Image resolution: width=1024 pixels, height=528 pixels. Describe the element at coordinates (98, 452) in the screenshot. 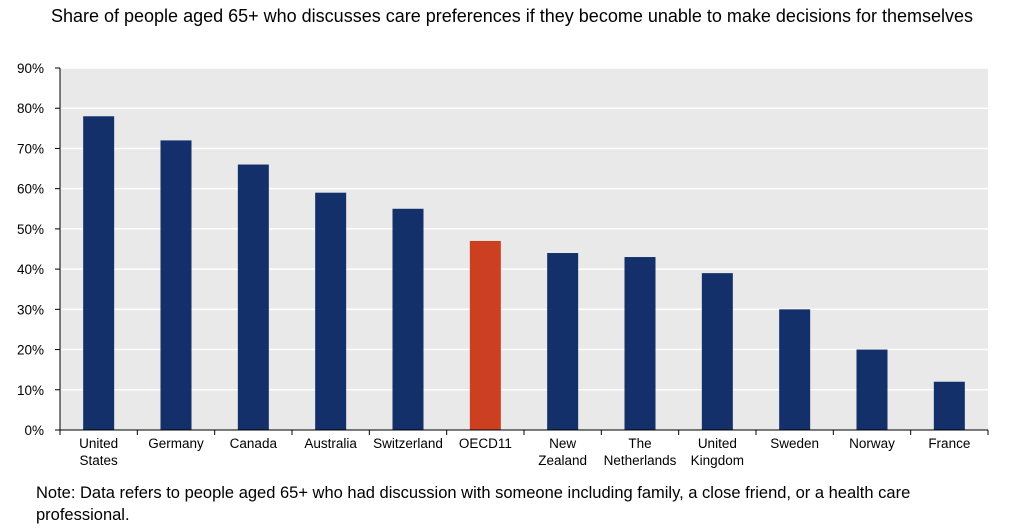

I see `x-tick-label: United States` at that location.